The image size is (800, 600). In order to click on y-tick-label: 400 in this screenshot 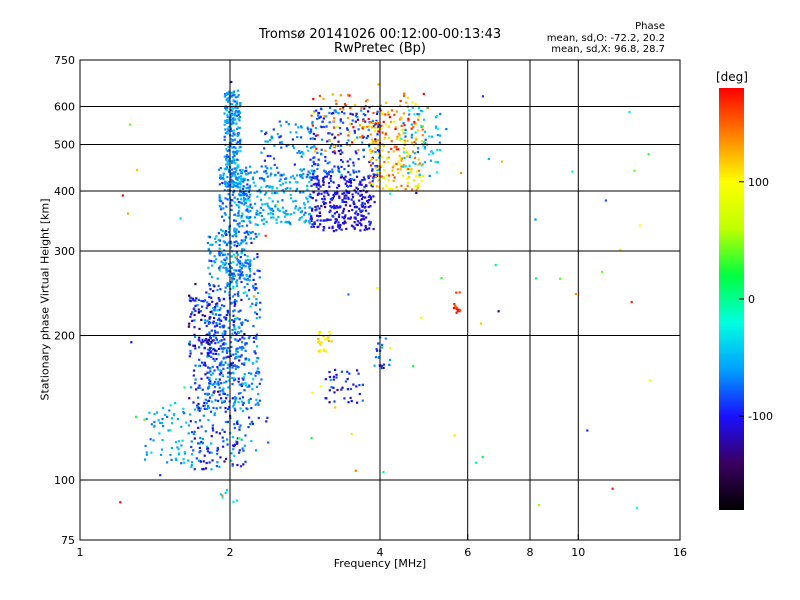, I will do `click(64, 191)`.